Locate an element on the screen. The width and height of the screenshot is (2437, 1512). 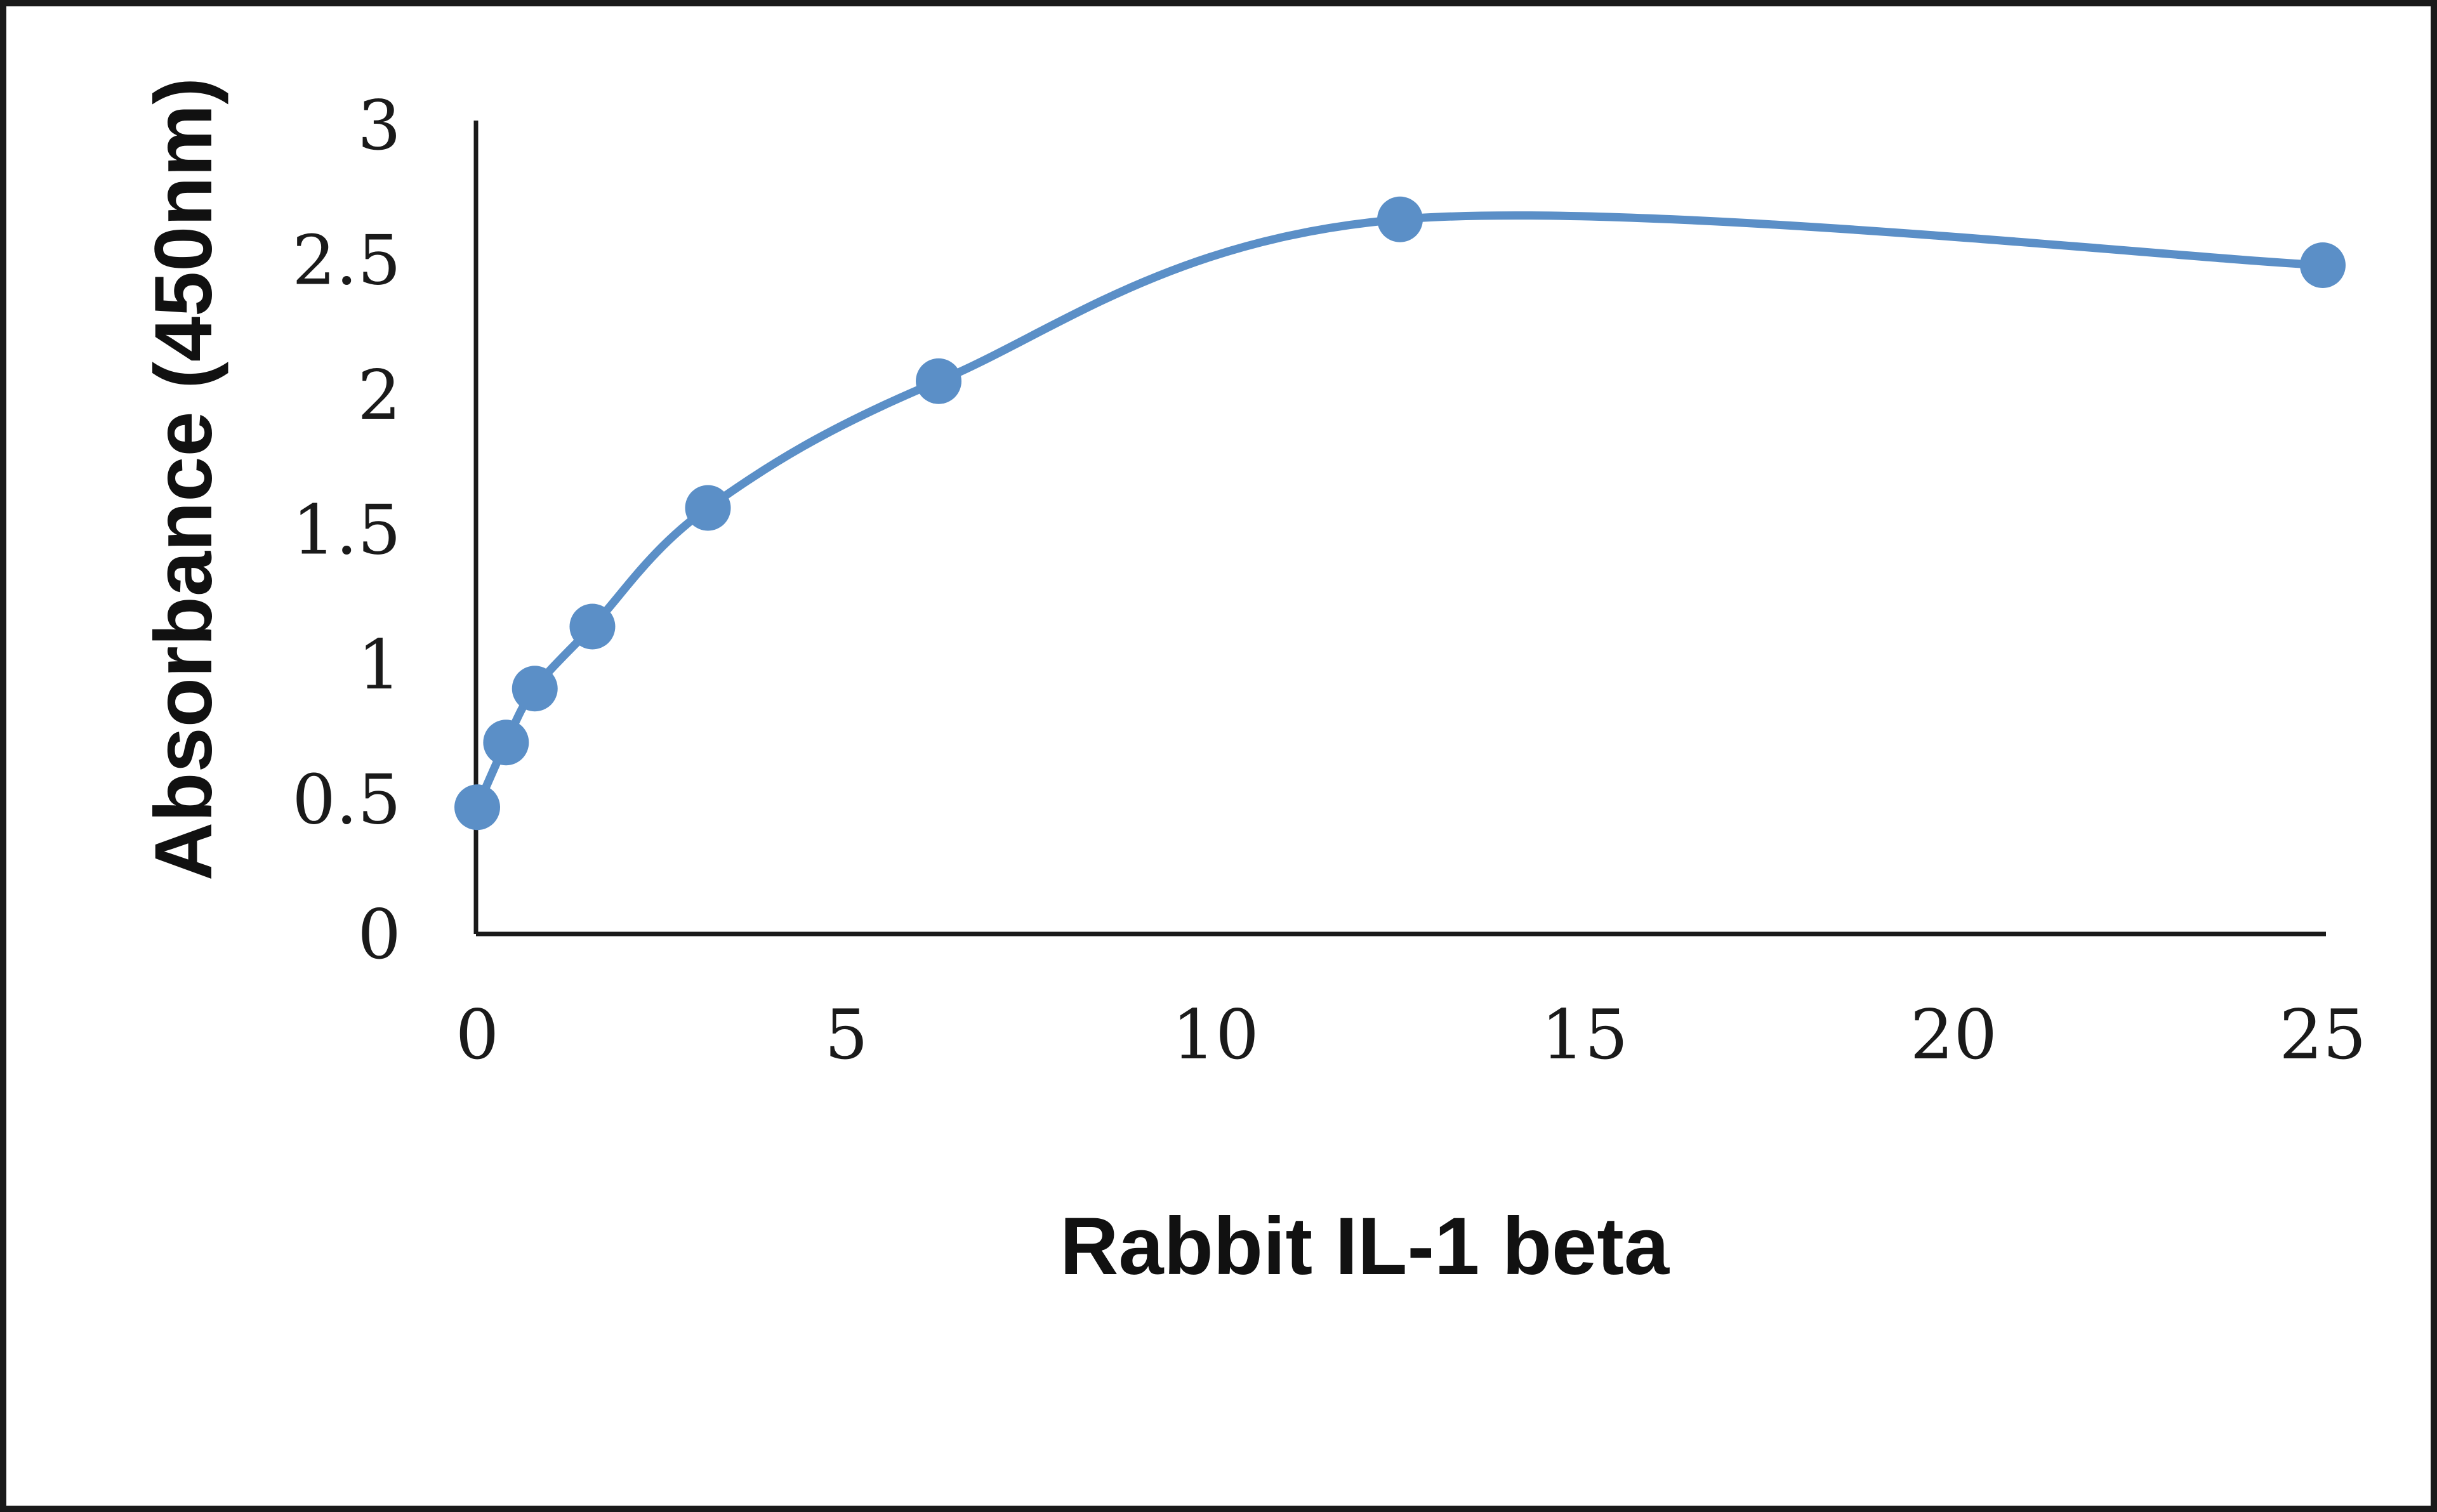
x-tick-label: 0 is located at coordinates (477, 1036).